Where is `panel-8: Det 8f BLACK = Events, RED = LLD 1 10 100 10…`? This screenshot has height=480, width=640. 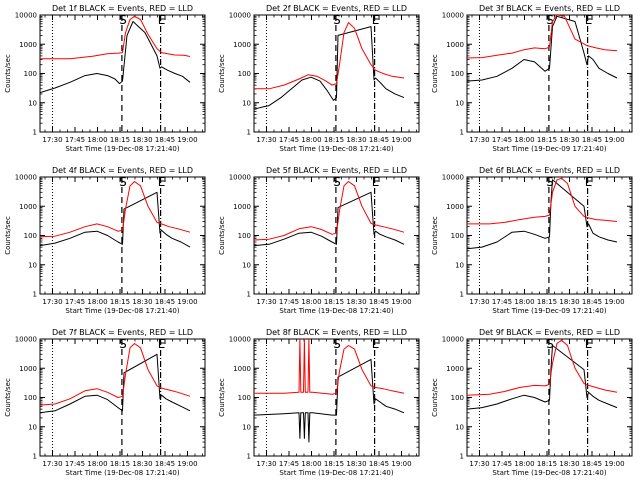 panel-8: Det 8f BLACK = Events, RED = LLD 1 10 100 10… is located at coordinates (319, 402).